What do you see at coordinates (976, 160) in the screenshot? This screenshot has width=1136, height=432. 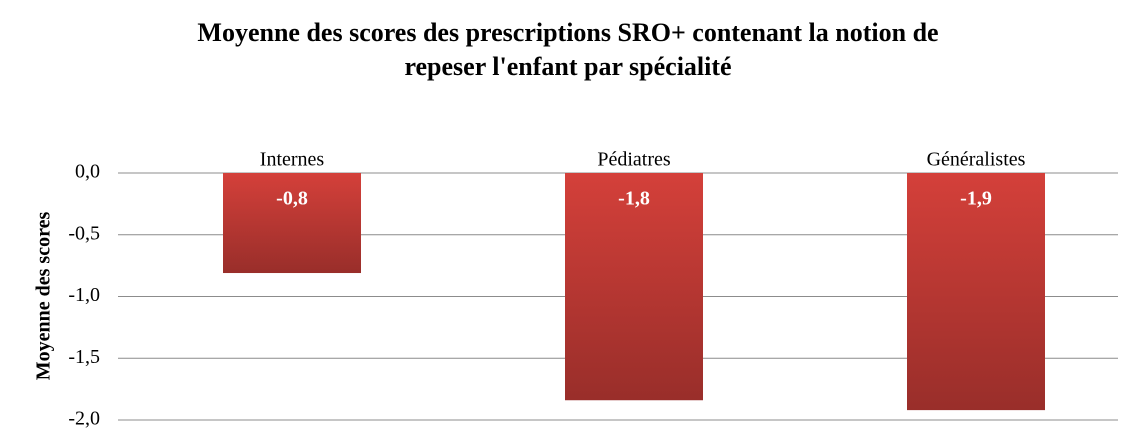 I see `x-tick-label: Généralistes` at bounding box center [976, 160].